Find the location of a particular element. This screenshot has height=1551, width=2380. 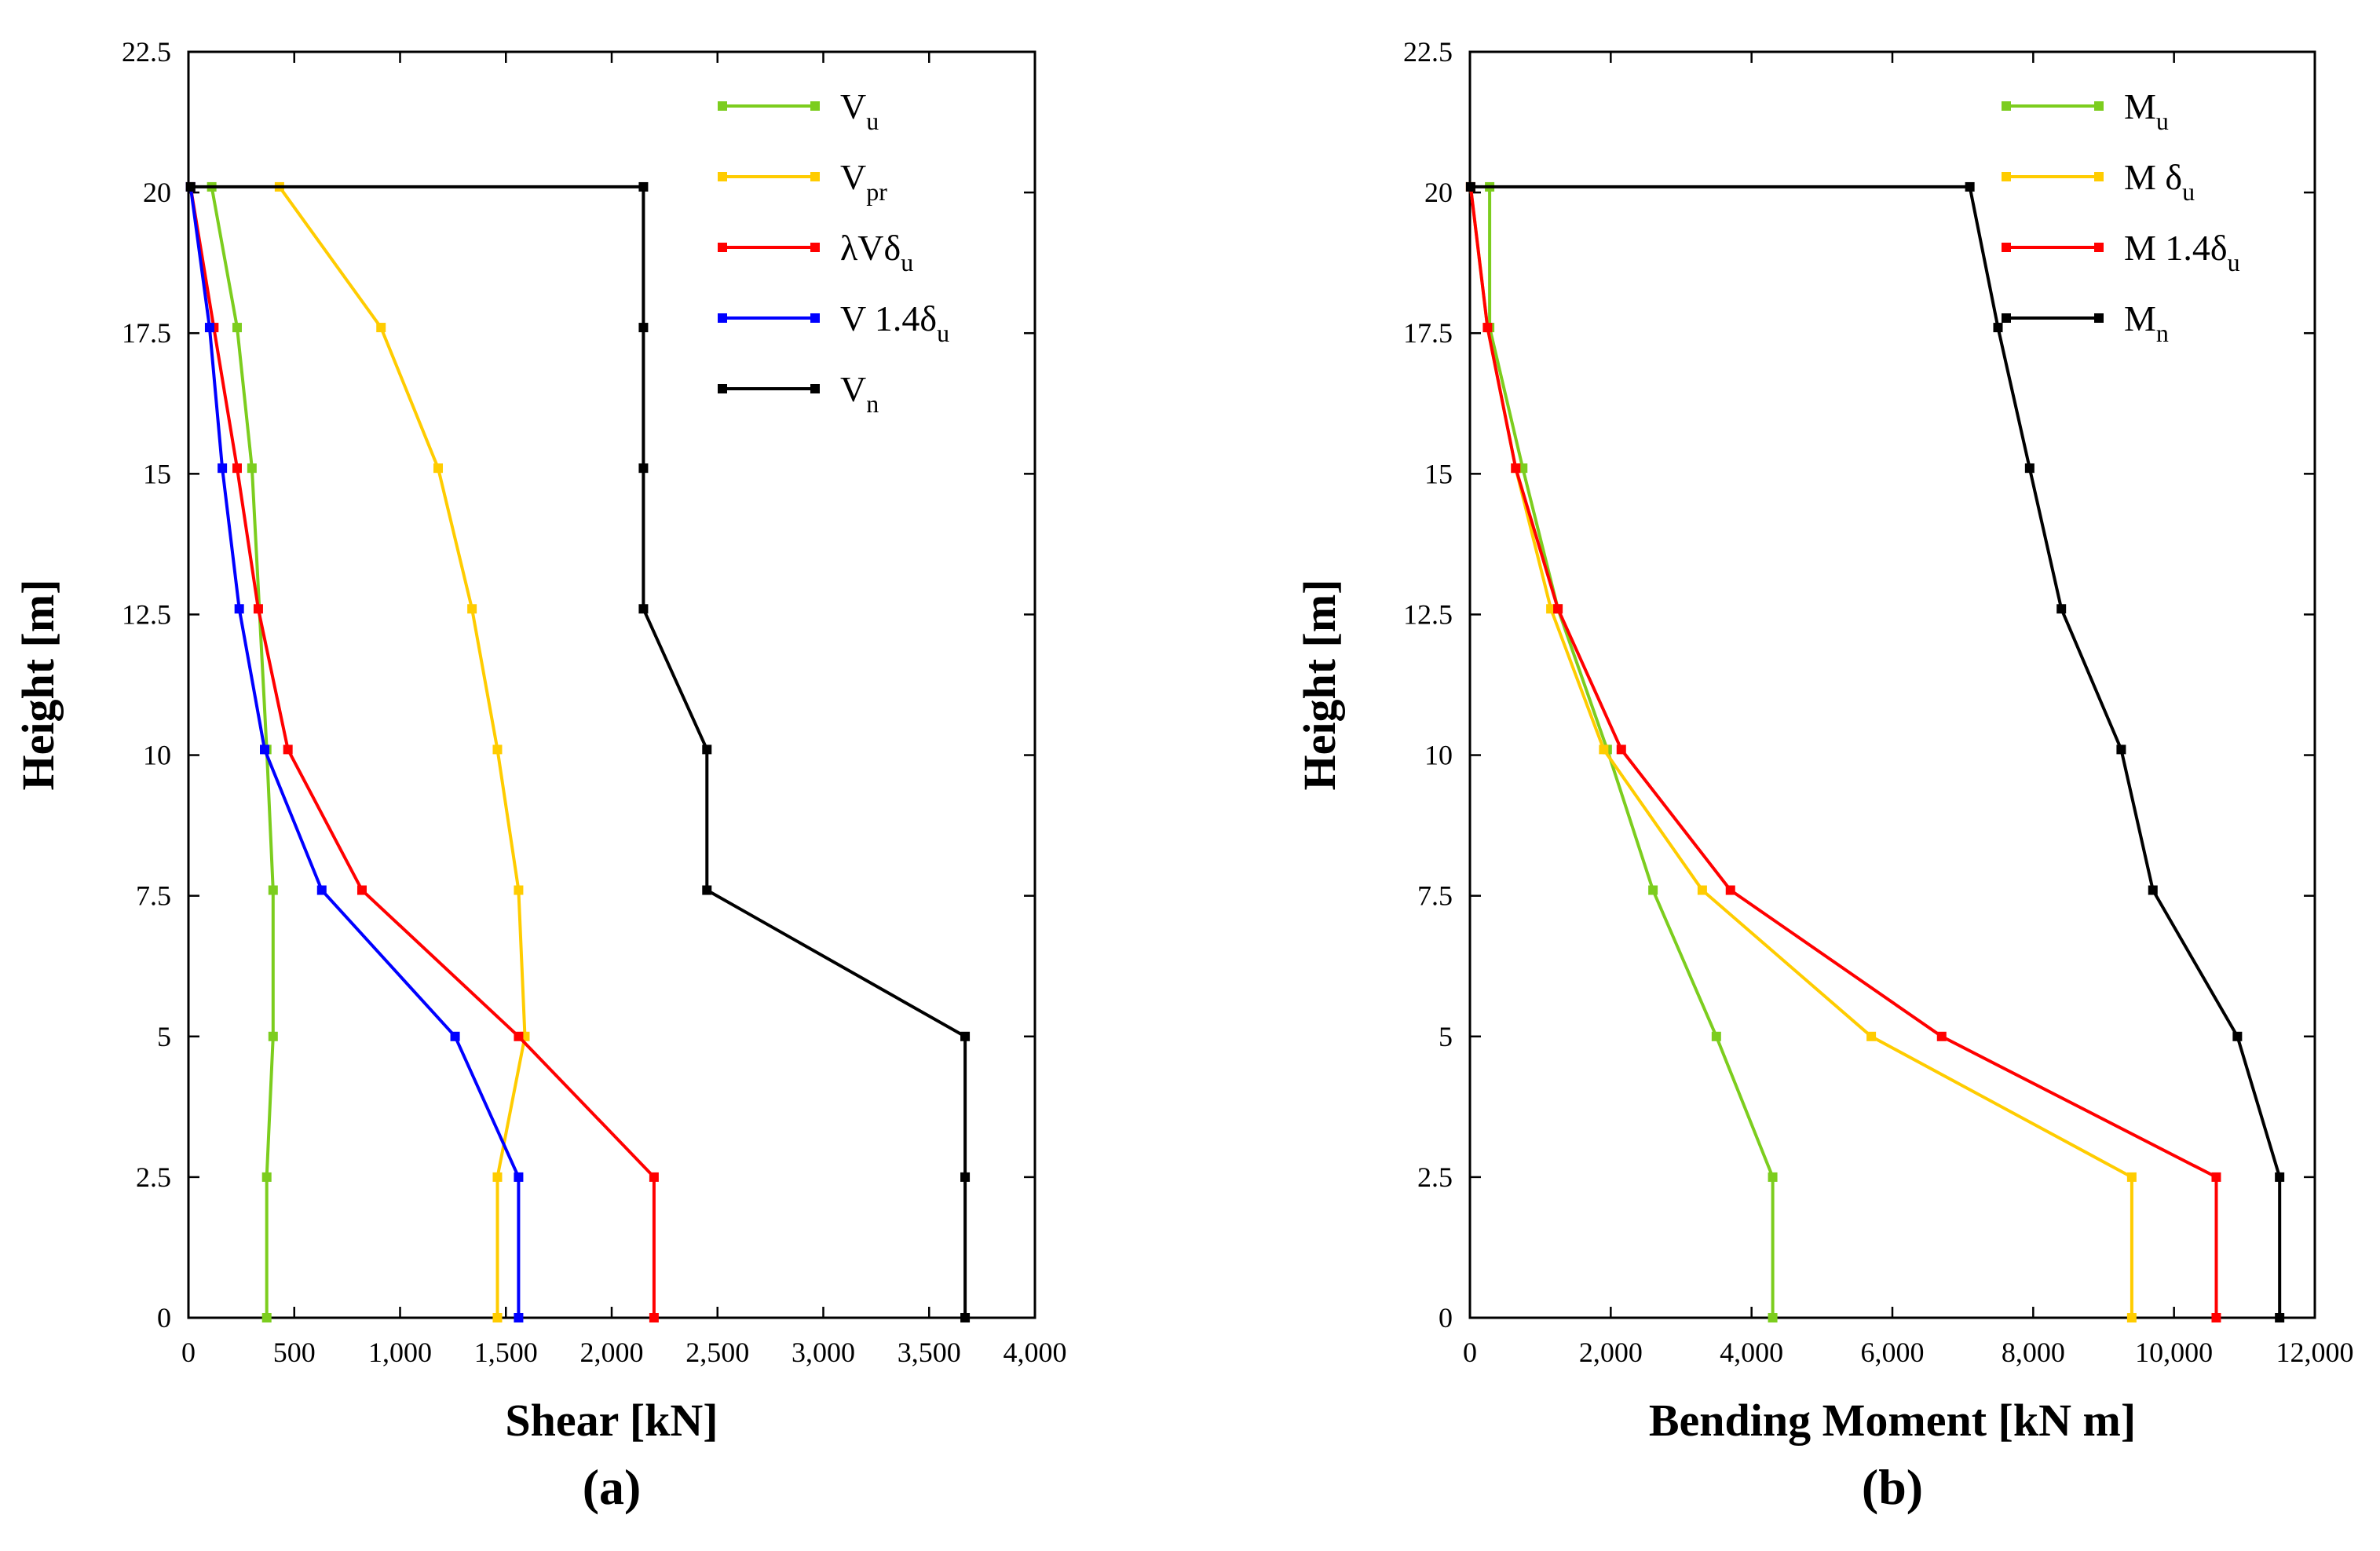

legend-label-main: V 1.4δ is located at coordinates (888, 318).